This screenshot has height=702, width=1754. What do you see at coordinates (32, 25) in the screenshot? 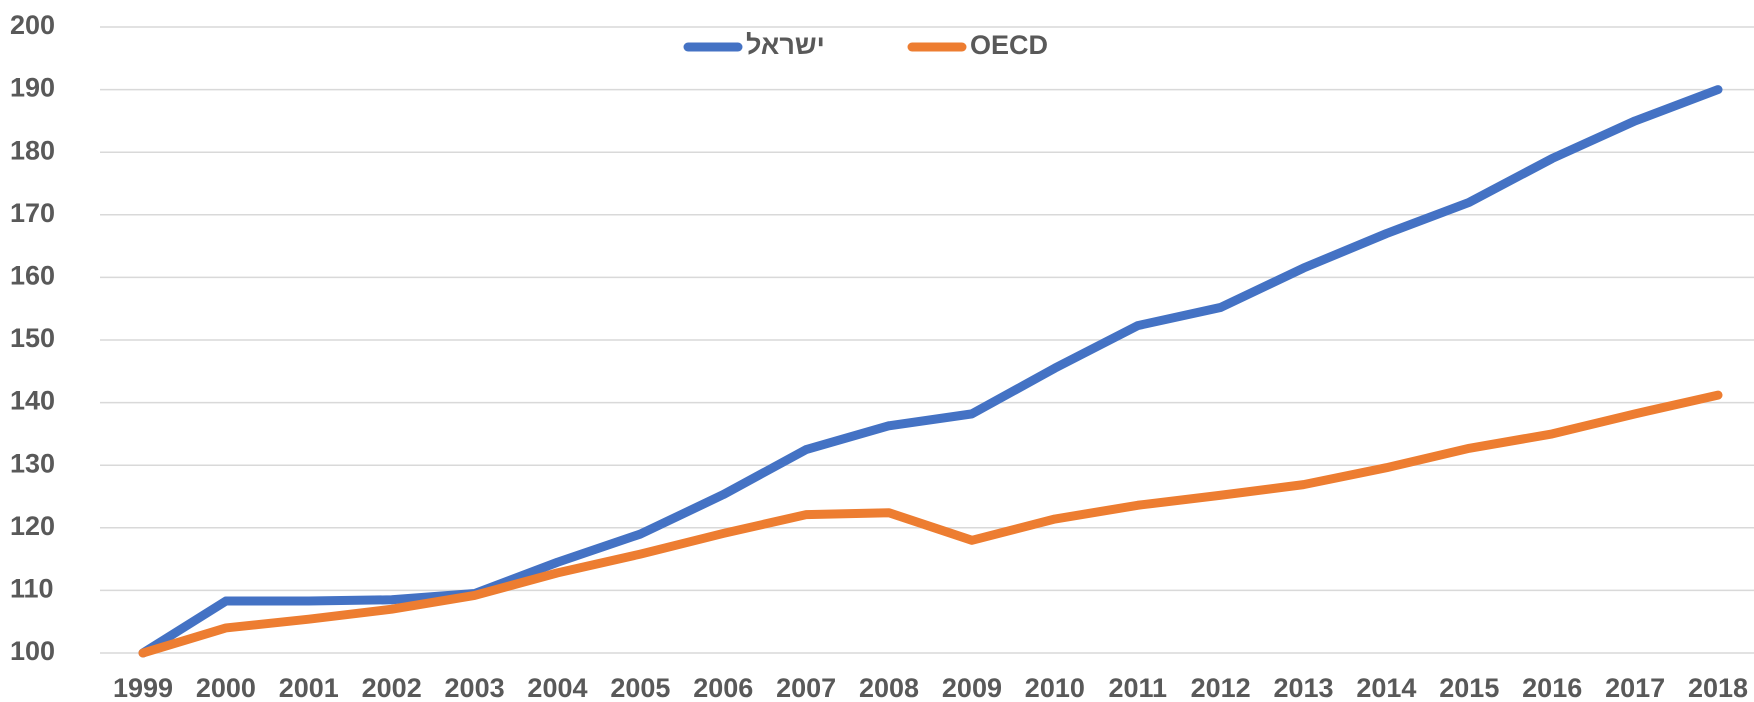
I see `y-tick-label: 200` at bounding box center [32, 25].